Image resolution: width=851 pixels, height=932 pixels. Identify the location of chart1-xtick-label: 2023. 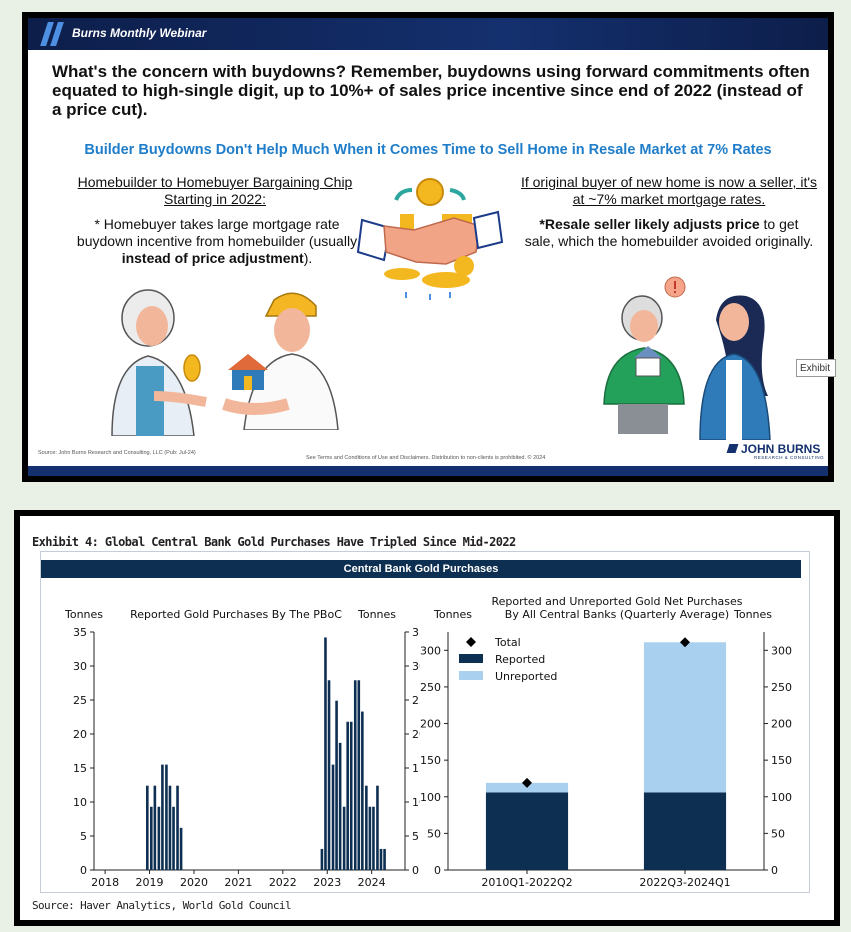
(327, 882).